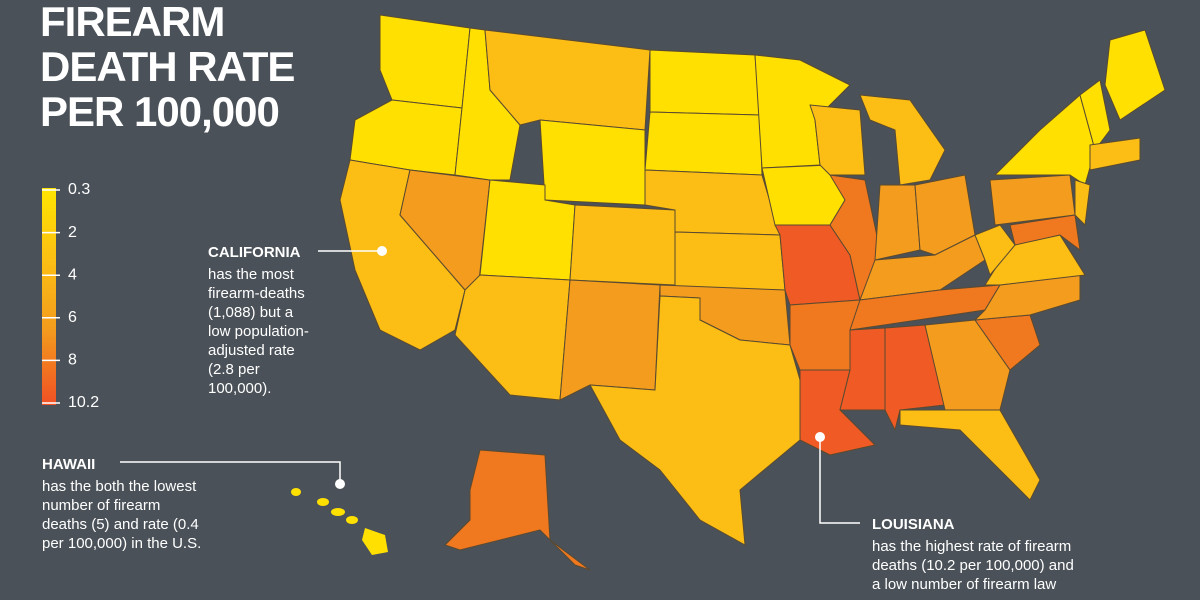 Image resolution: width=1200 pixels, height=600 pixels. Describe the element at coordinates (254, 252) in the screenshot. I see `annotation-heading: CALIFORNIA` at that location.